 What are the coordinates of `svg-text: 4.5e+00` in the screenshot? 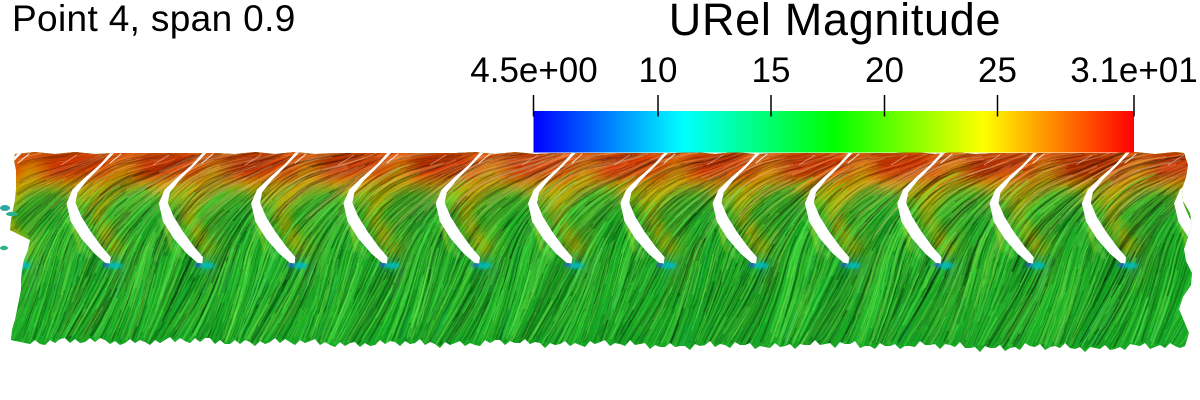 It's located at (534, 70).